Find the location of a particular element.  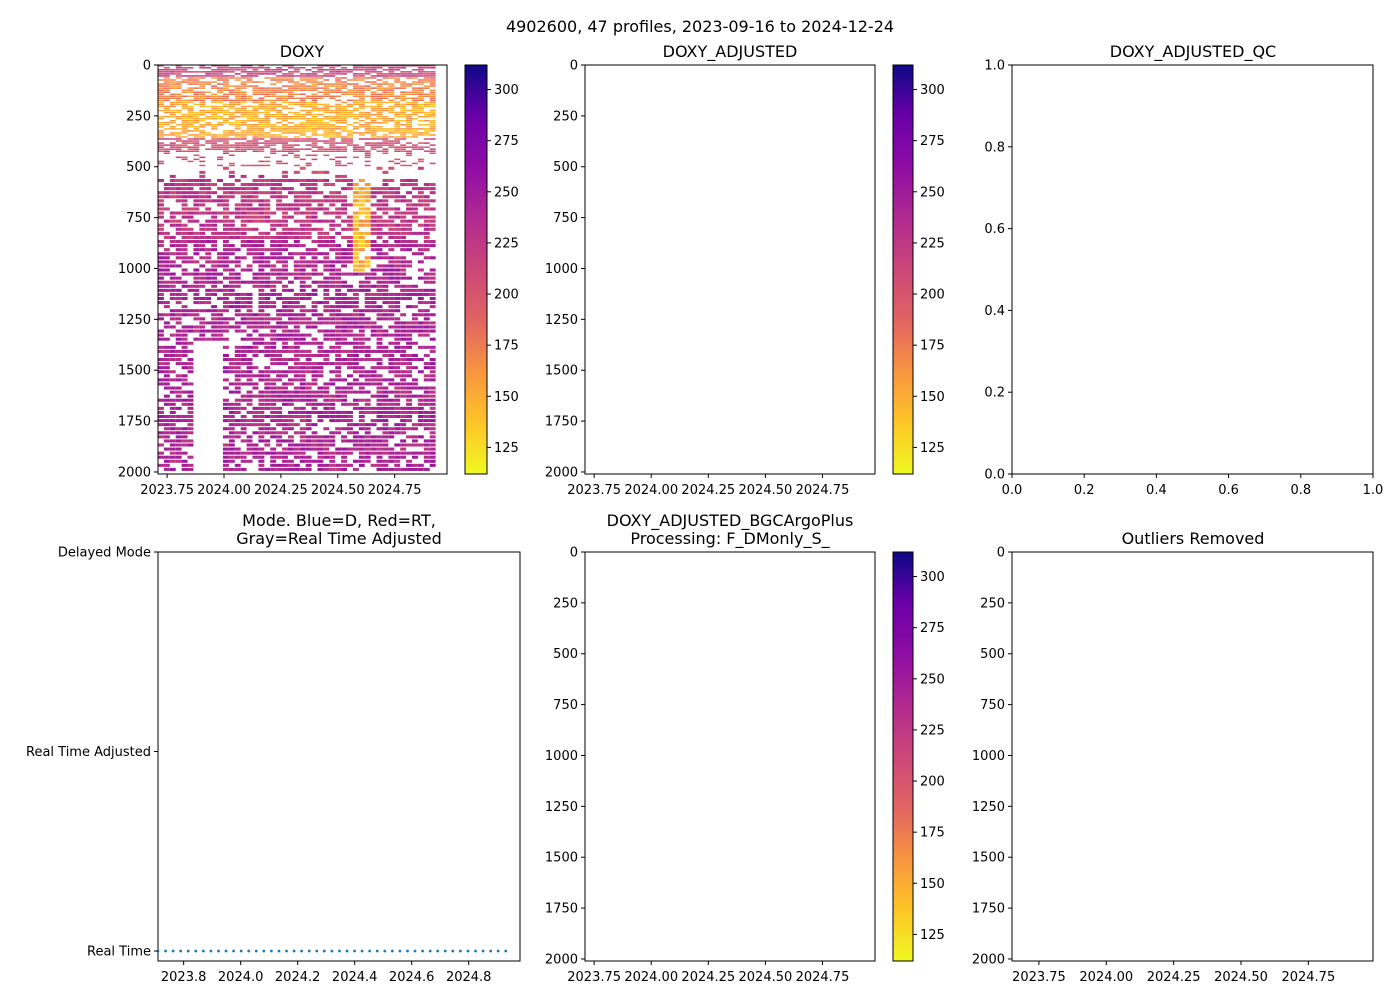

y-tick-label: 500 is located at coordinates (565, 167).